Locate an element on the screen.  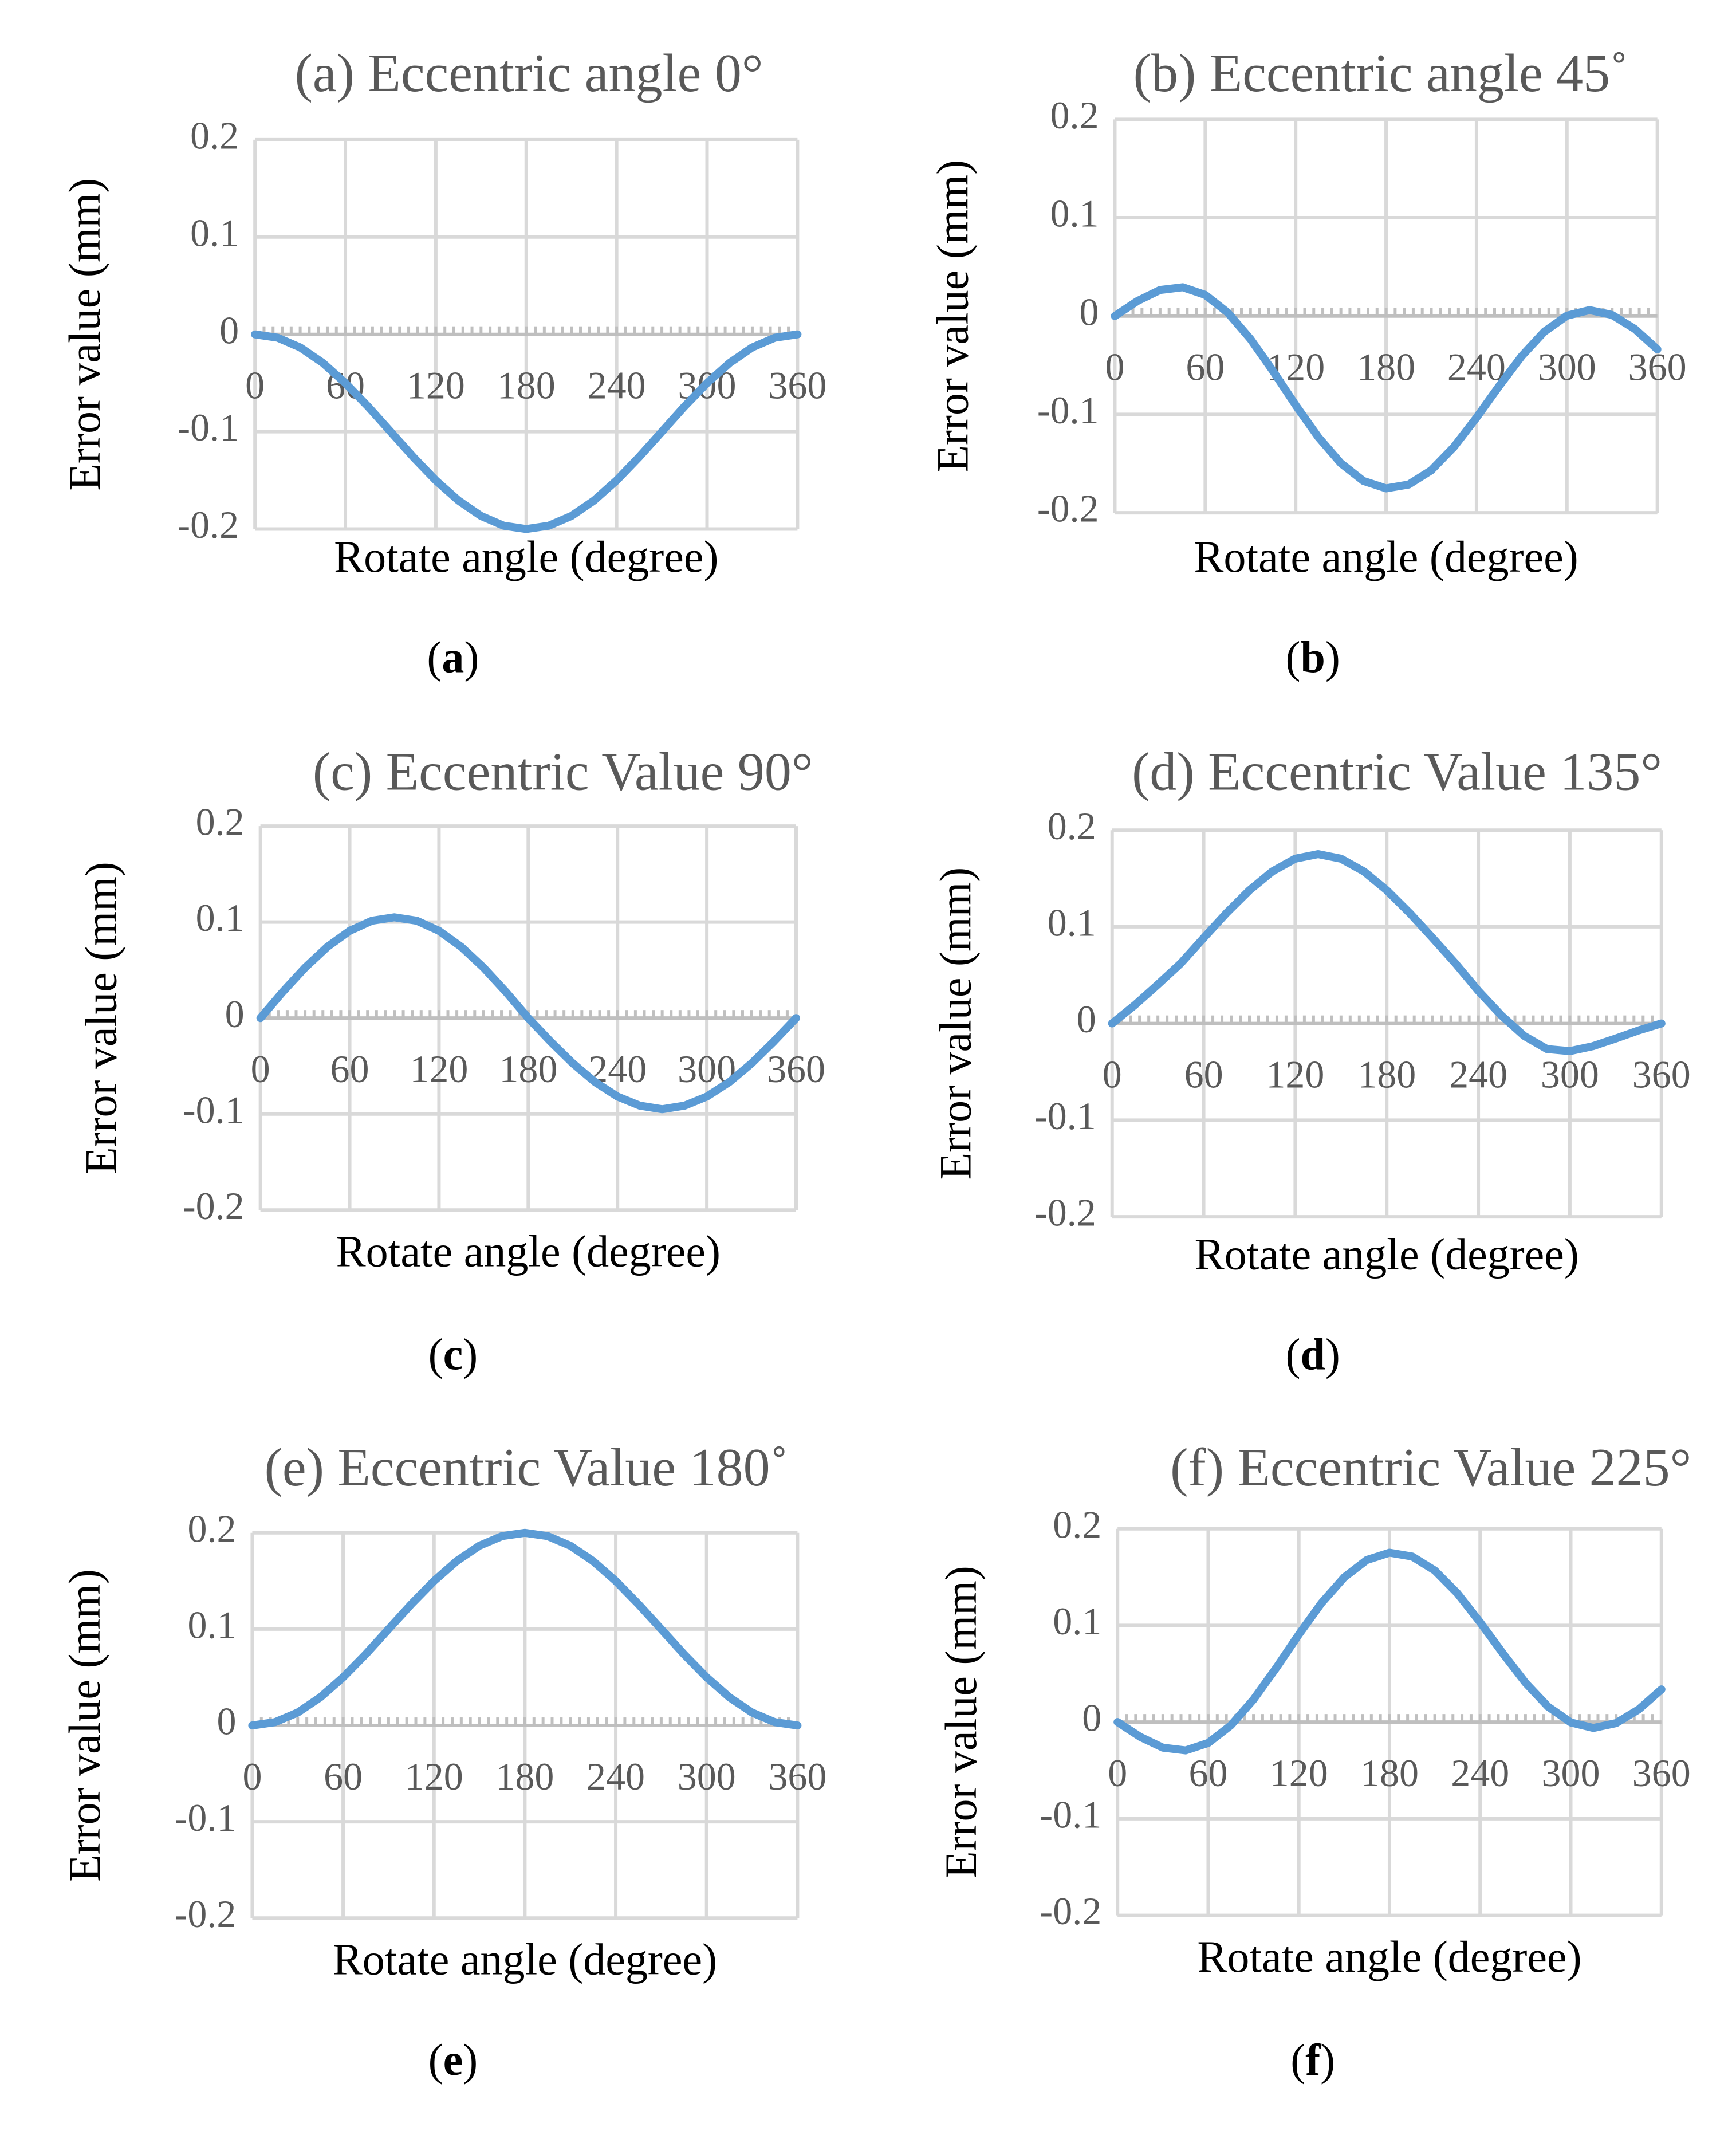
caption-letter: b is located at coordinates (1312, 657).